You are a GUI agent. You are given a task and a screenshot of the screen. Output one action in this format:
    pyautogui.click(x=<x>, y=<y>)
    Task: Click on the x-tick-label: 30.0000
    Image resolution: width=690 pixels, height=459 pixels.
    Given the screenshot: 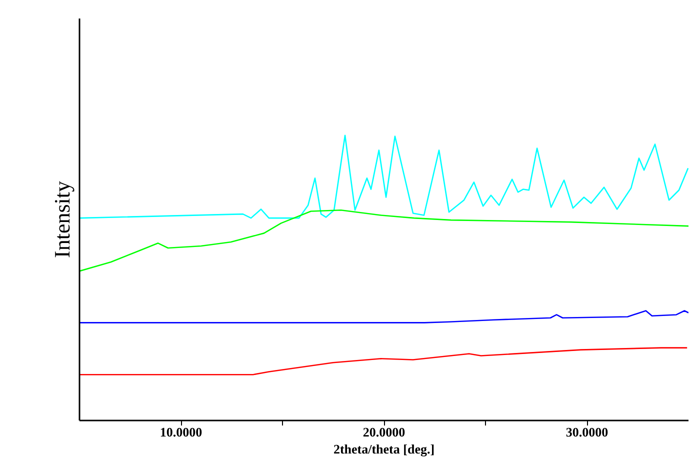 What is the action you would take?
    pyautogui.click(x=587, y=432)
    